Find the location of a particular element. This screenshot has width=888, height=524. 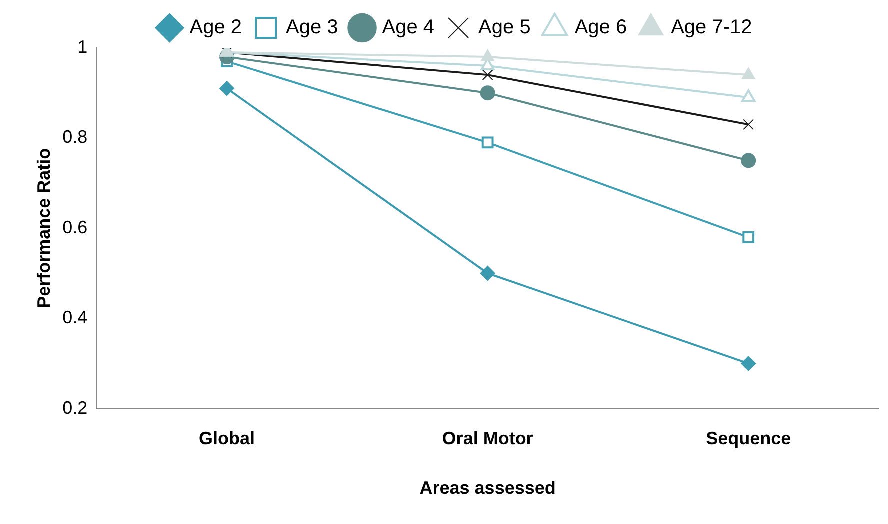

legend-label: Age 4 is located at coordinates (408, 27).